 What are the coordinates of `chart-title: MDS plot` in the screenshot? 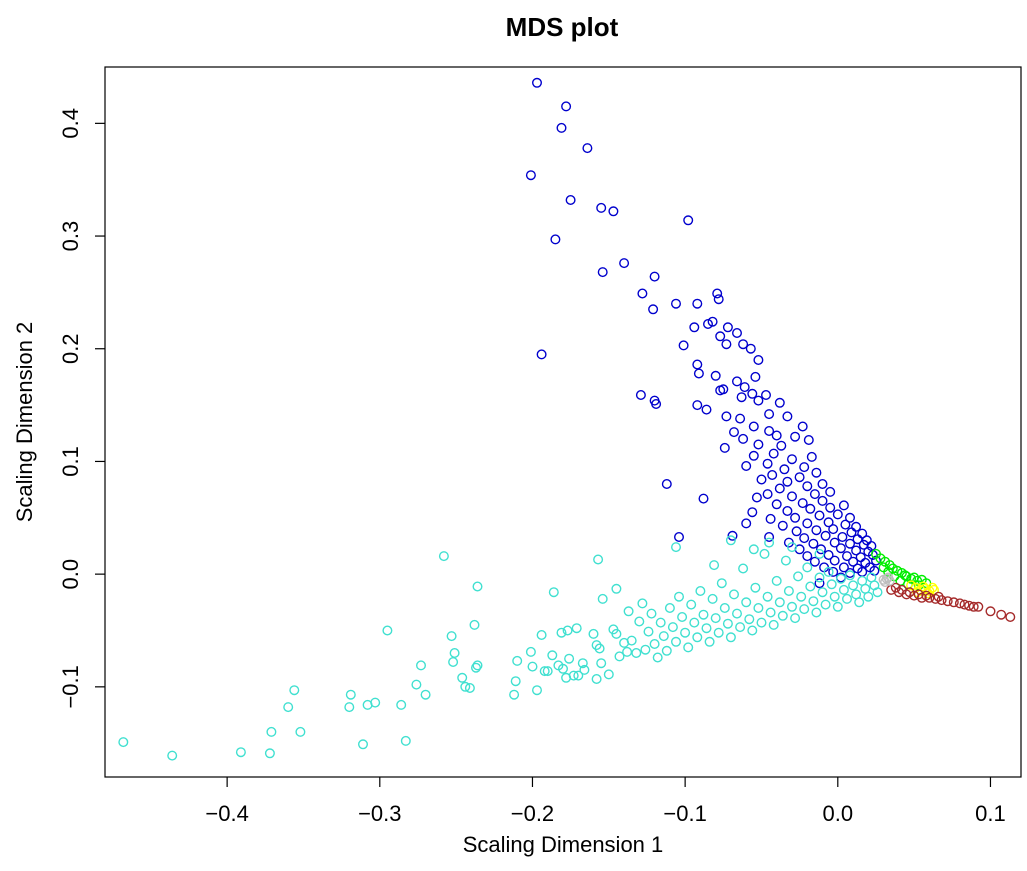 It's located at (562, 27).